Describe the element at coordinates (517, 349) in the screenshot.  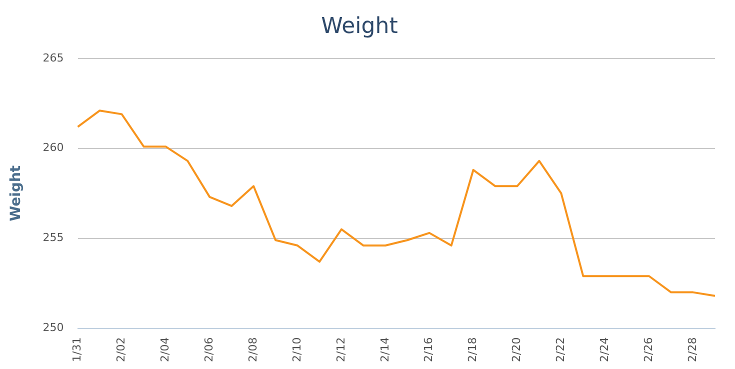
I see `x-tick-label: 2/20` at that location.